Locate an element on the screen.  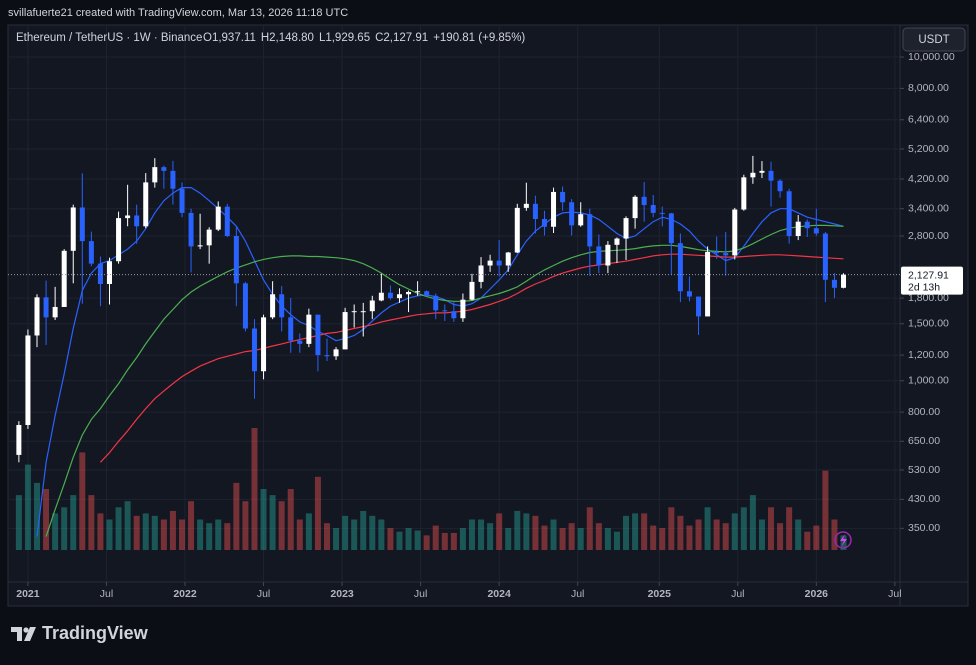
y-tick-label: 1,500.00 is located at coordinates (928, 324).